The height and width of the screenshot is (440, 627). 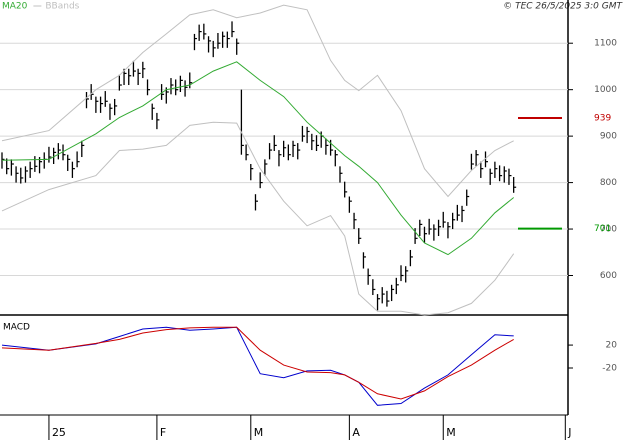 I want to click on y-tick-label: 900, so click(x=608, y=137).